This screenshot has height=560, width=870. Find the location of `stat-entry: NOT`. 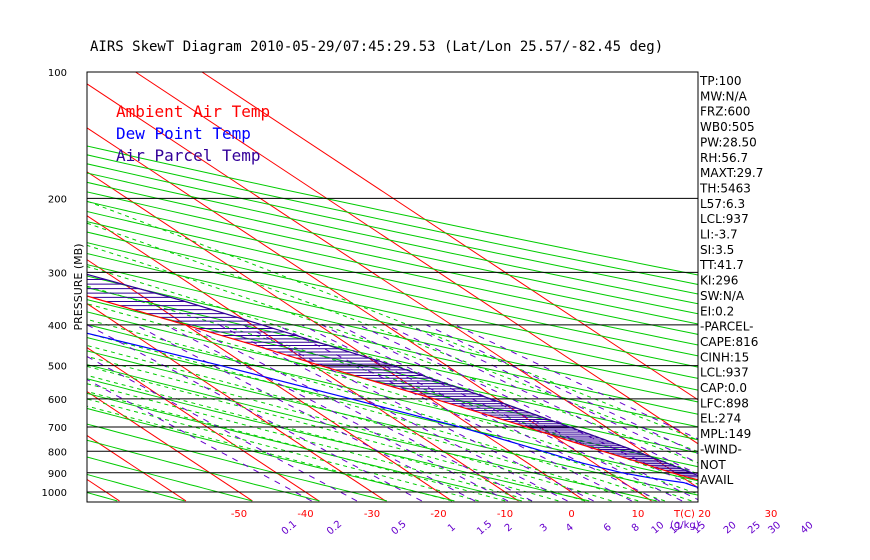

stat-entry: NOT is located at coordinates (713, 465).